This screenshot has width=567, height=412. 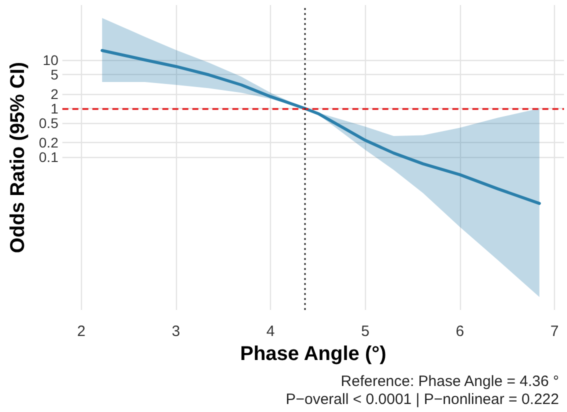 I want to click on x-tick-label: 3, so click(x=176, y=331).